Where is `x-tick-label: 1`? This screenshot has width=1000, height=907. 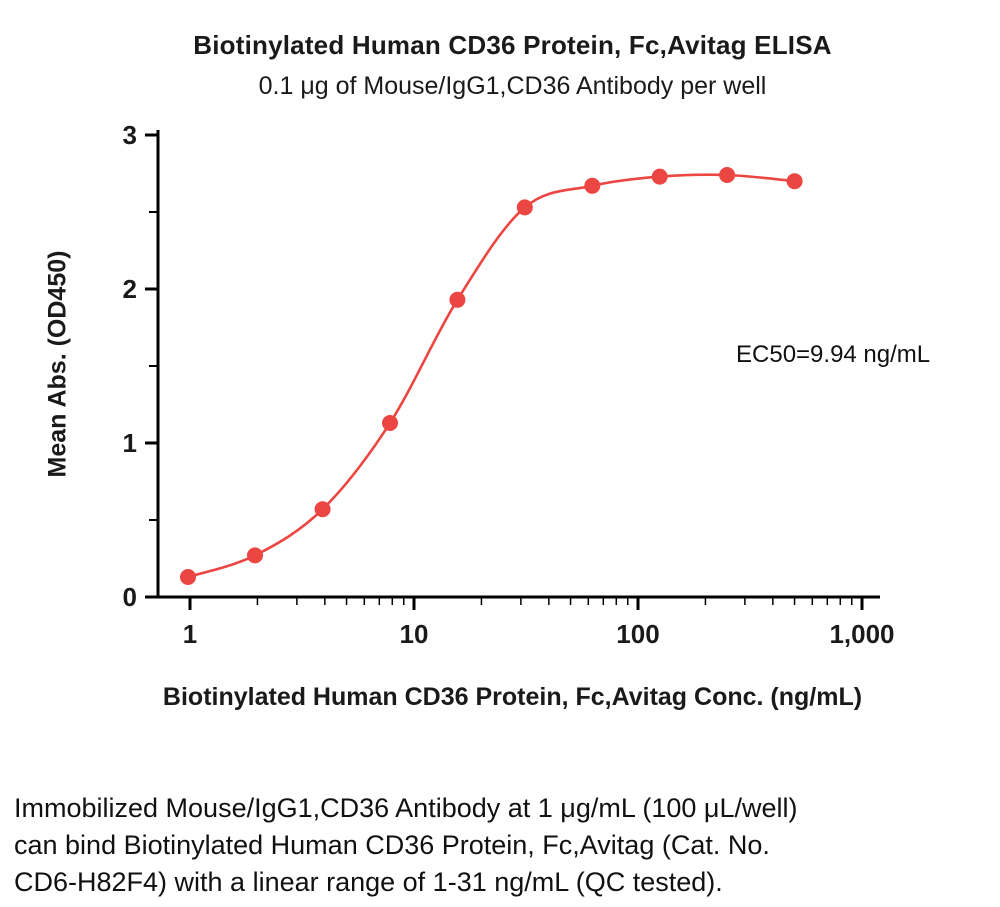 x-tick-label: 1 is located at coordinates (190, 634).